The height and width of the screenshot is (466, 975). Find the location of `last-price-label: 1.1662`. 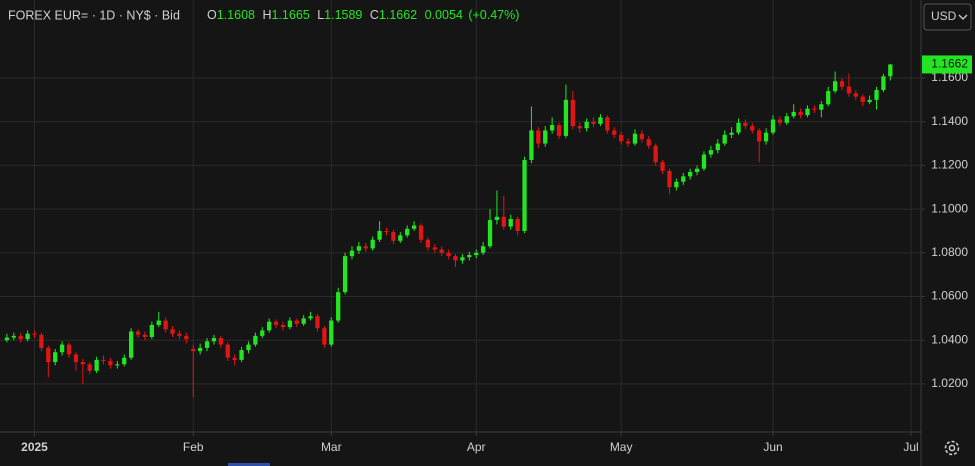

last-price-label: 1.1662 is located at coordinates (949, 64).